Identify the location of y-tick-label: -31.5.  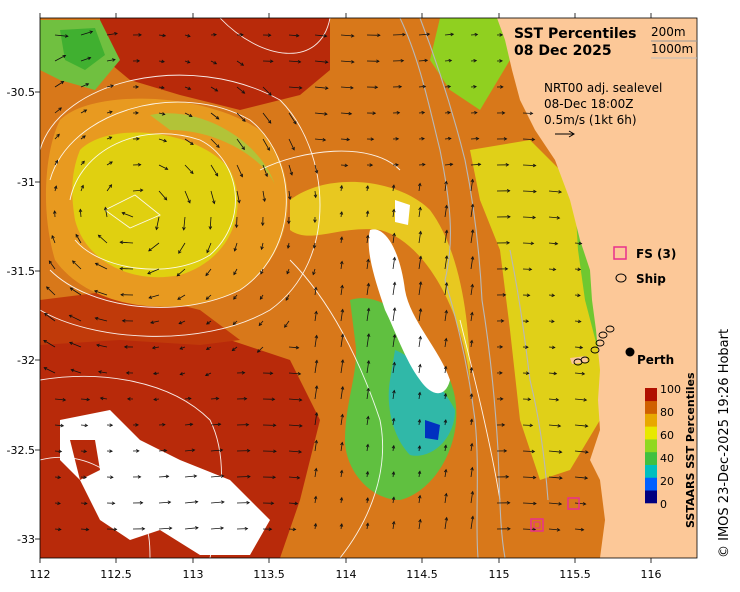
(21, 271).